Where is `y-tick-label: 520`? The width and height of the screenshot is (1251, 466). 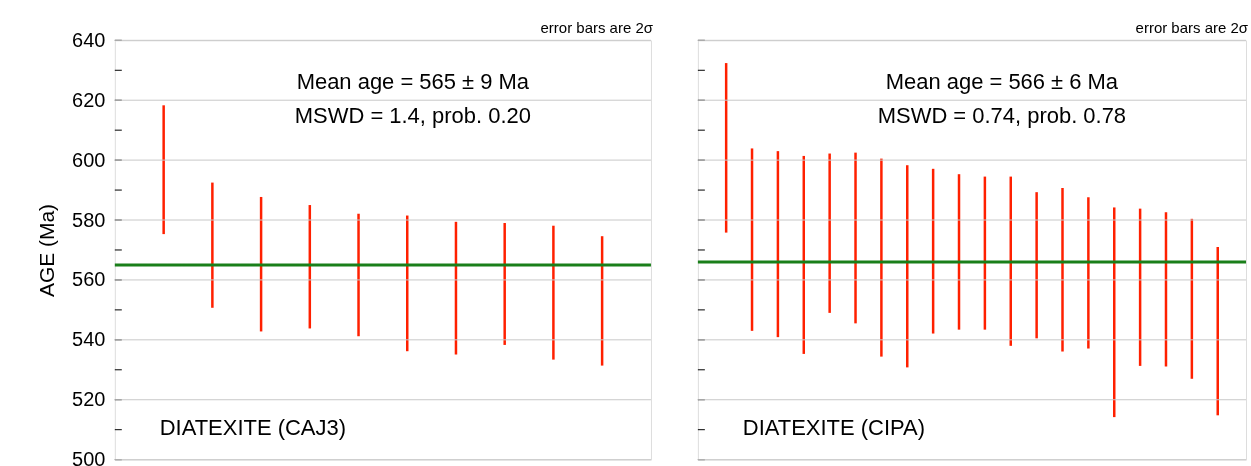
y-tick-label: 520 is located at coordinates (89, 399).